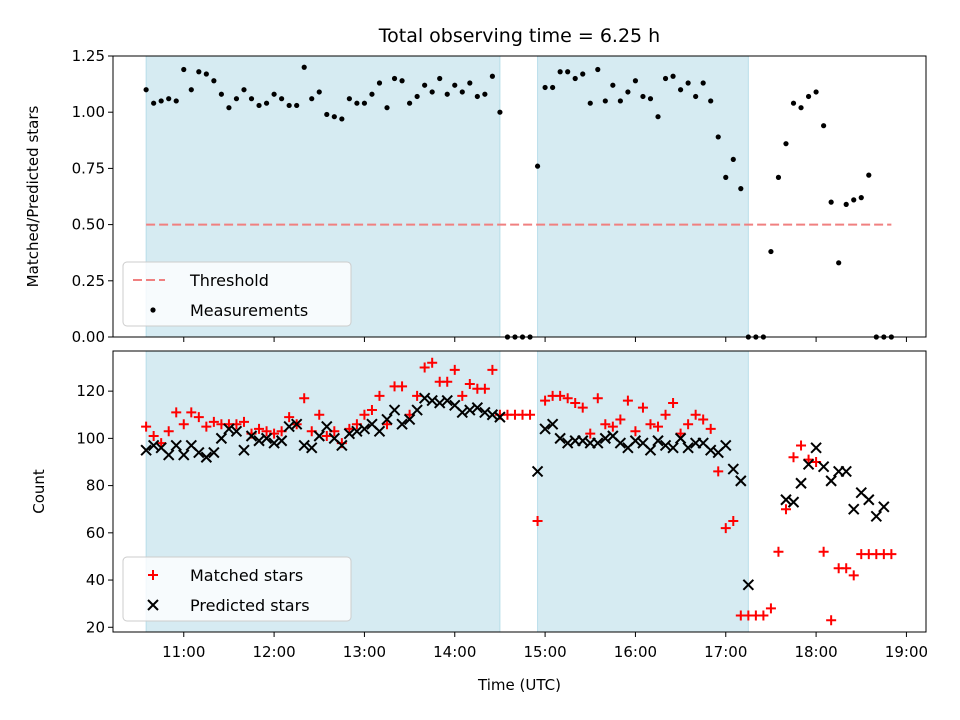 This screenshot has height=720, width=960. What do you see at coordinates (88, 56) in the screenshot?
I see `y-tick-label: 1.25` at bounding box center [88, 56].